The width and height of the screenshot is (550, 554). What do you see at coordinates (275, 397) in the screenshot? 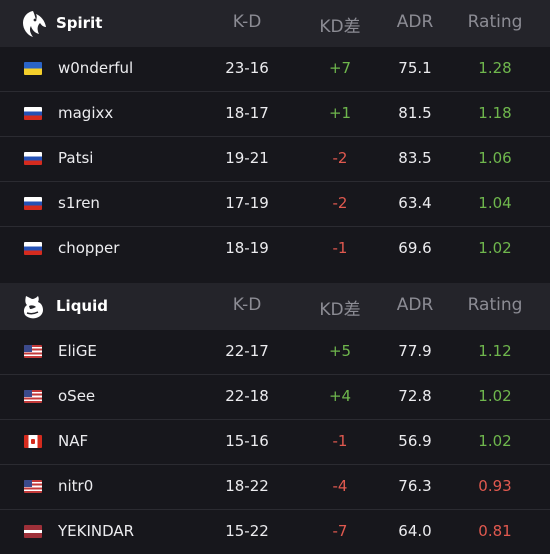
I see `player-row: oSee 22-18 +4 72.8 1.02` at bounding box center [275, 397].